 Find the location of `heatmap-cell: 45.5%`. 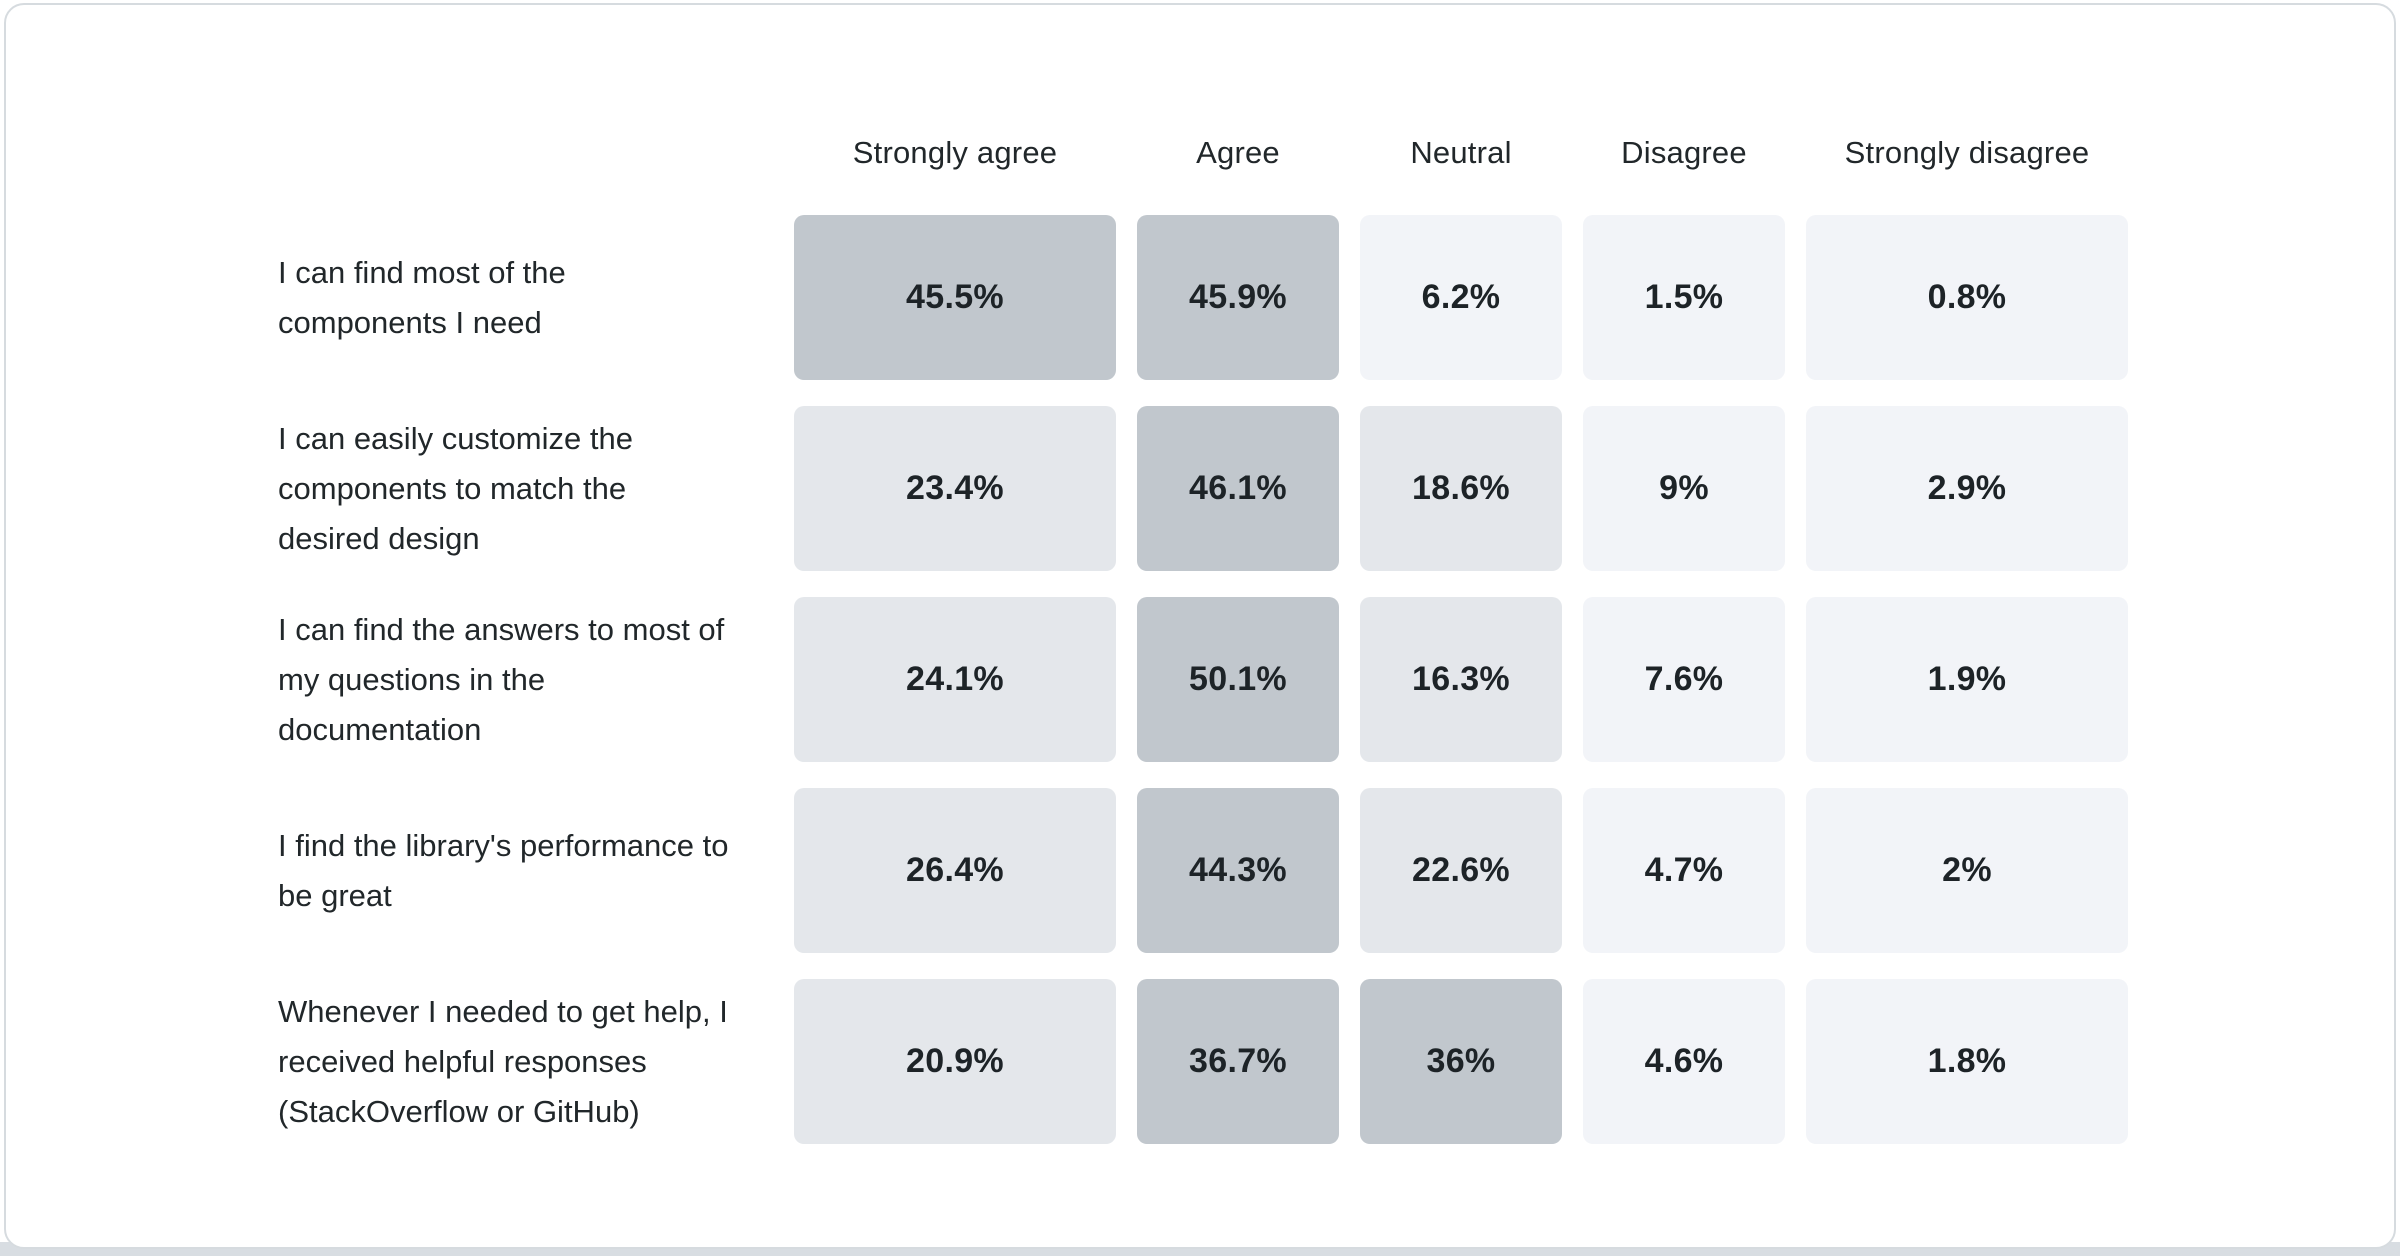

heatmap-cell: 45.5% is located at coordinates (955, 297).